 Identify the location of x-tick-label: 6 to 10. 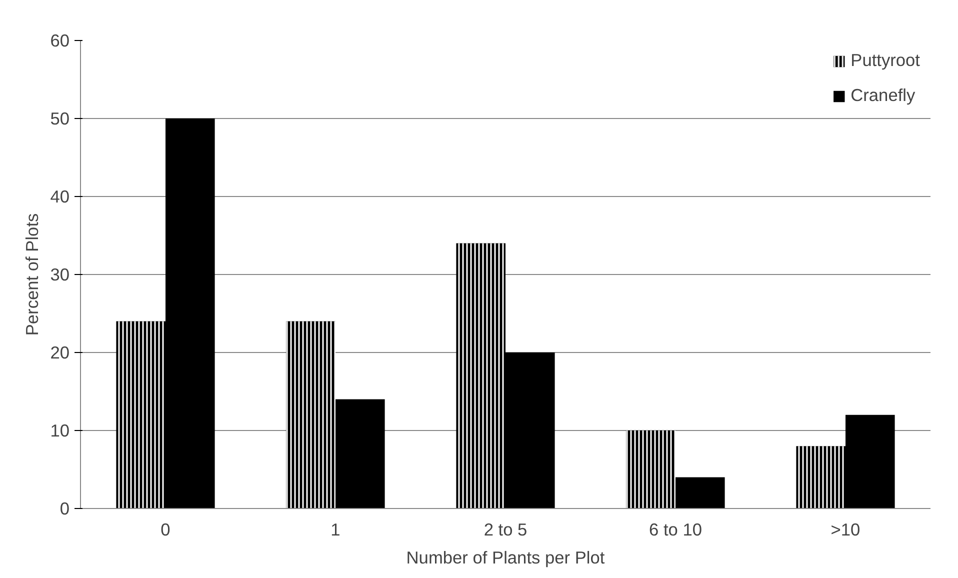
(675, 530).